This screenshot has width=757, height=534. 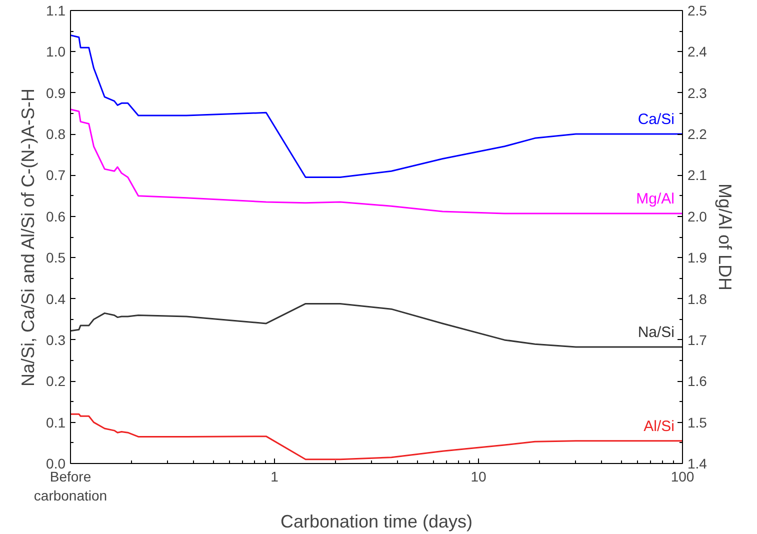 I want to click on y2-tick-label: 1.6, so click(x=698, y=381).